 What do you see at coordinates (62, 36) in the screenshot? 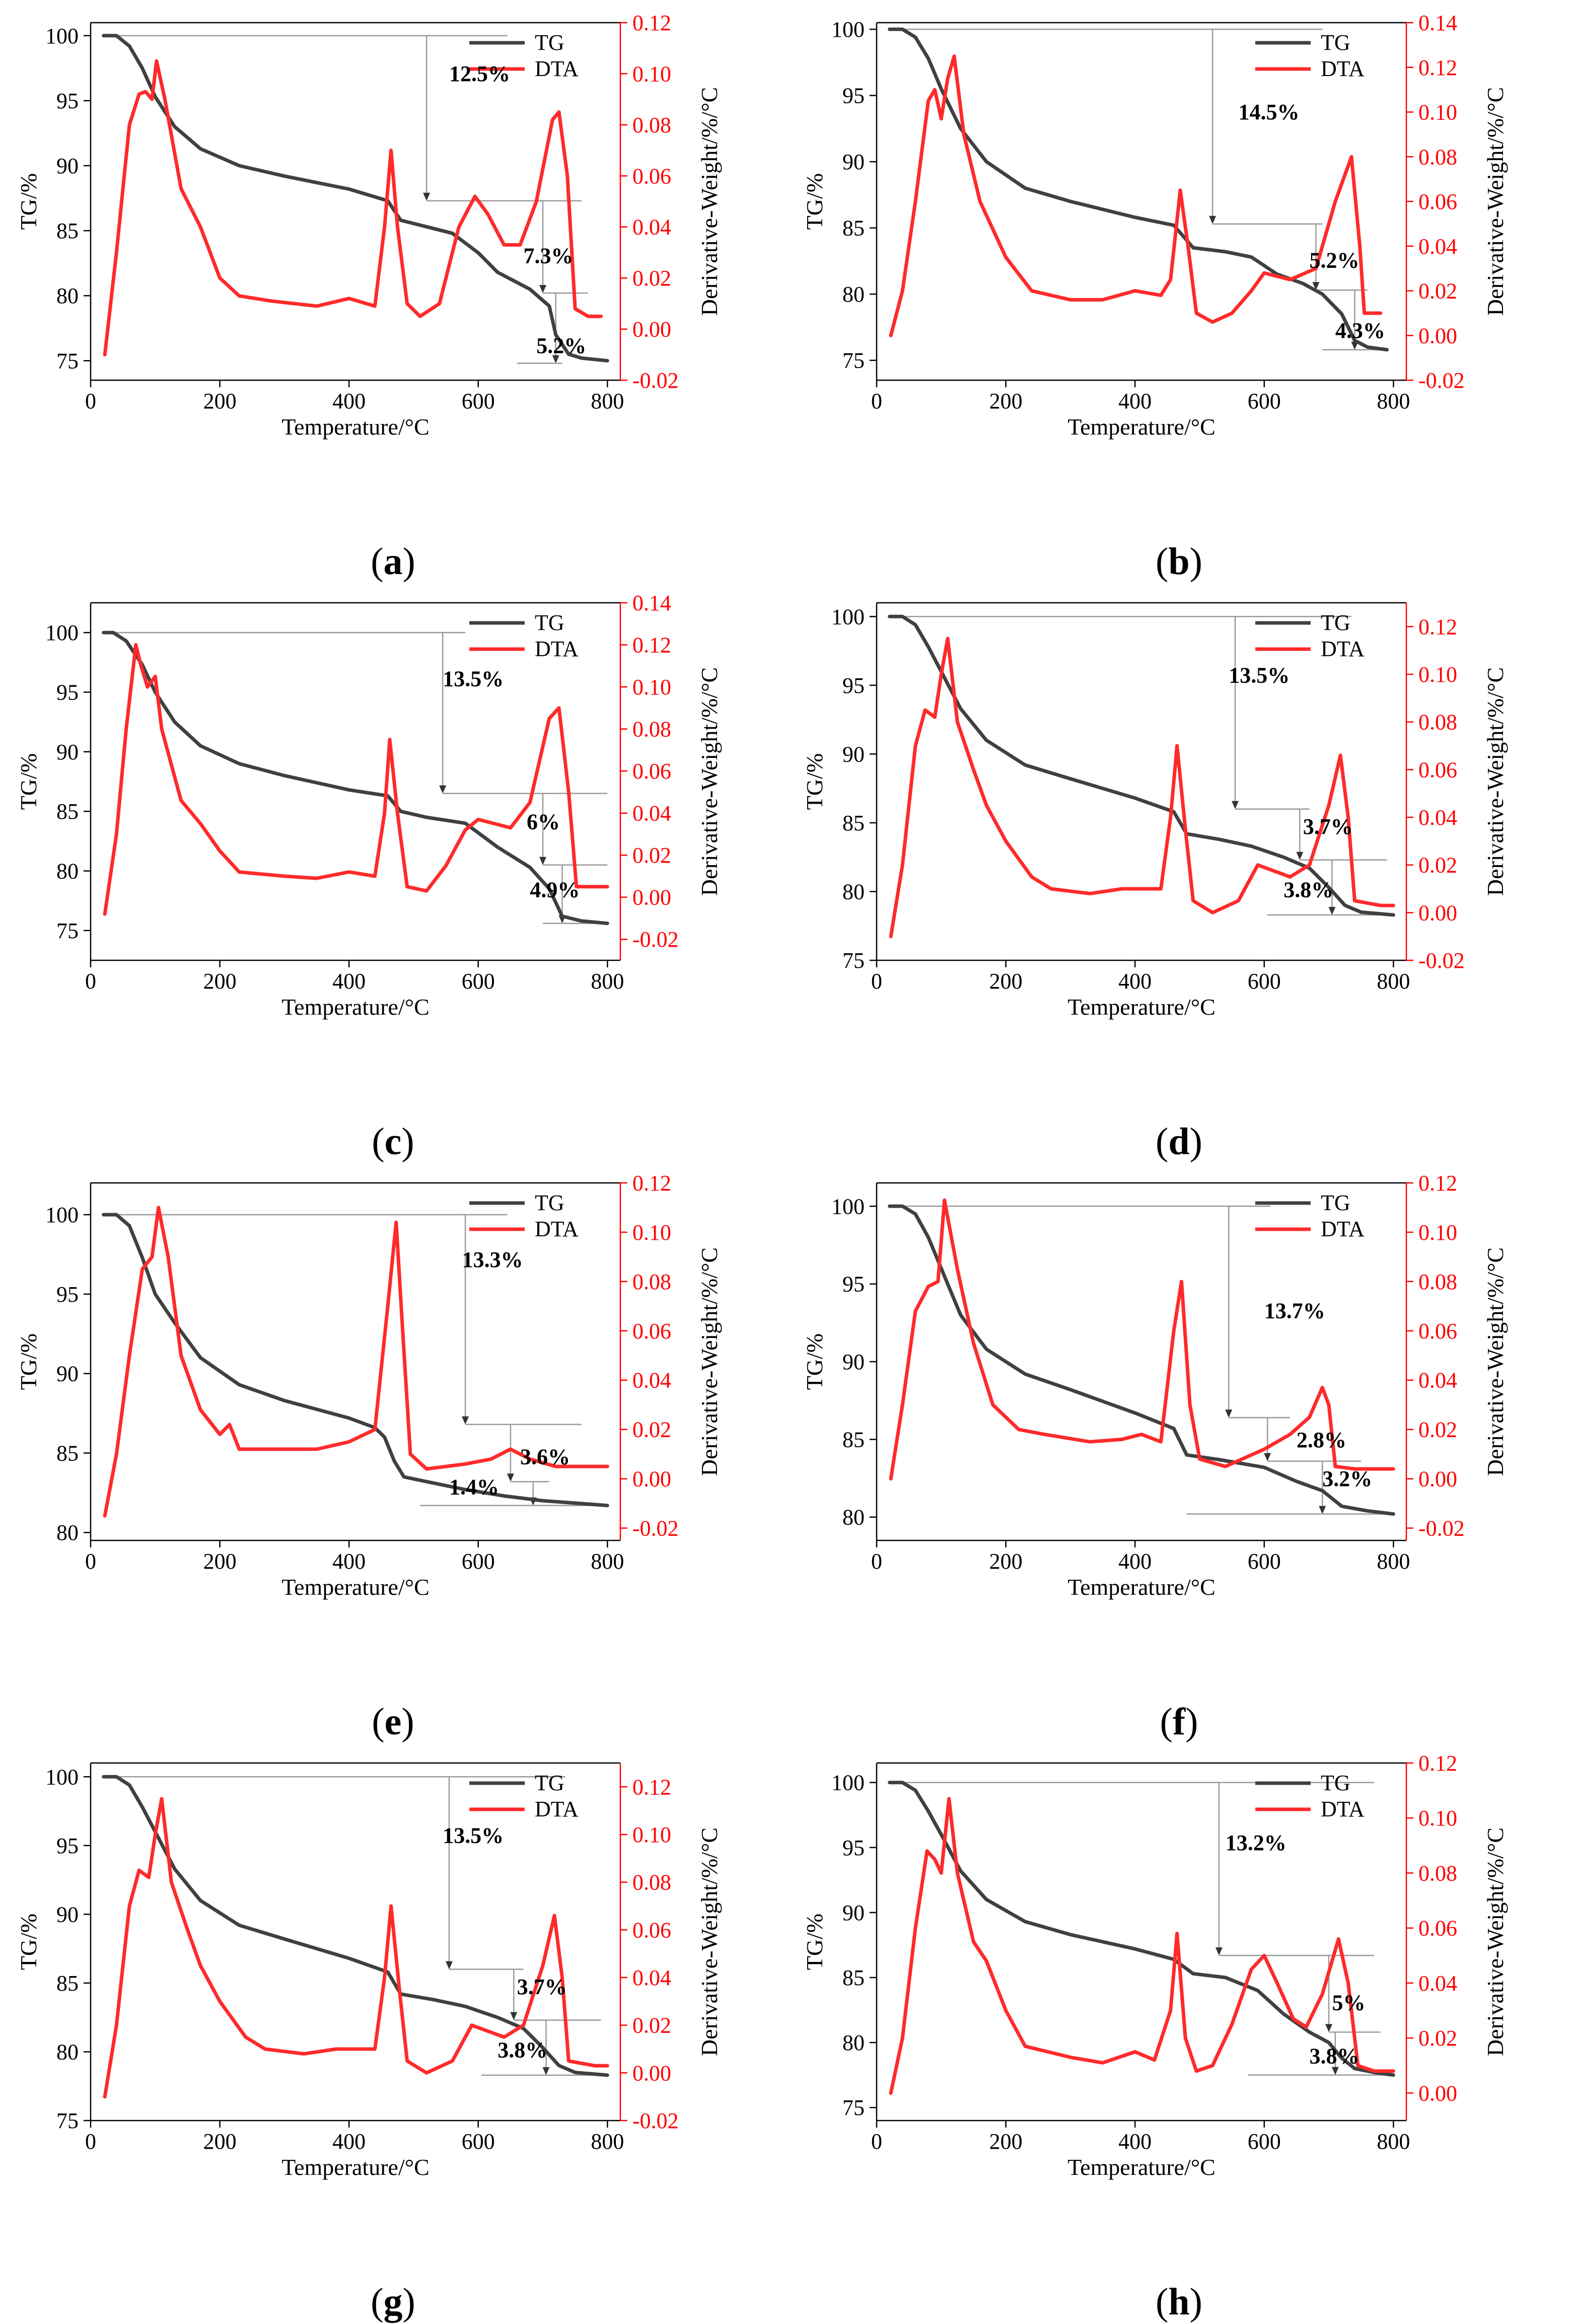
I see `y-left-tick-label: 100` at bounding box center [62, 36].